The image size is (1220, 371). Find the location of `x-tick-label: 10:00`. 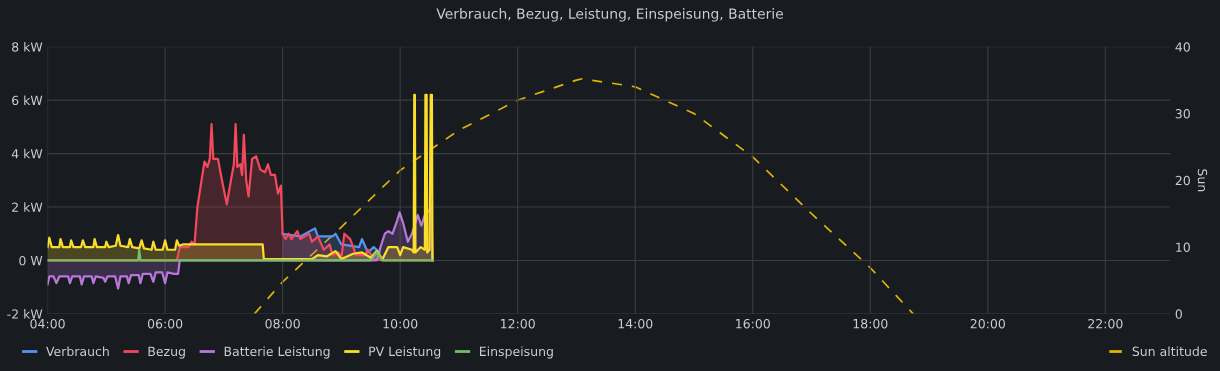

x-tick-label: 10:00 is located at coordinates (400, 323).